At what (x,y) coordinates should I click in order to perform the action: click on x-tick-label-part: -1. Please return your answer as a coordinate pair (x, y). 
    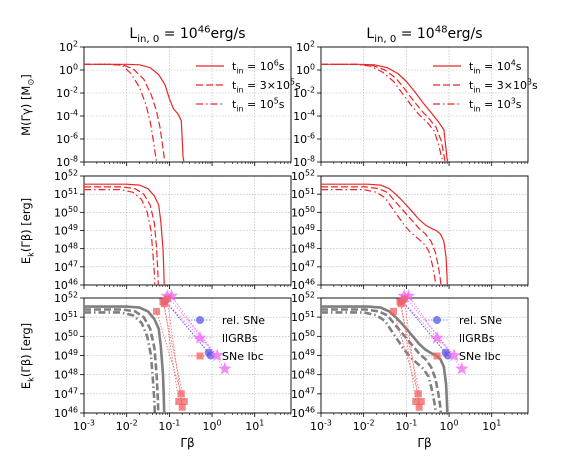
    Looking at the image, I should click on (413, 423).